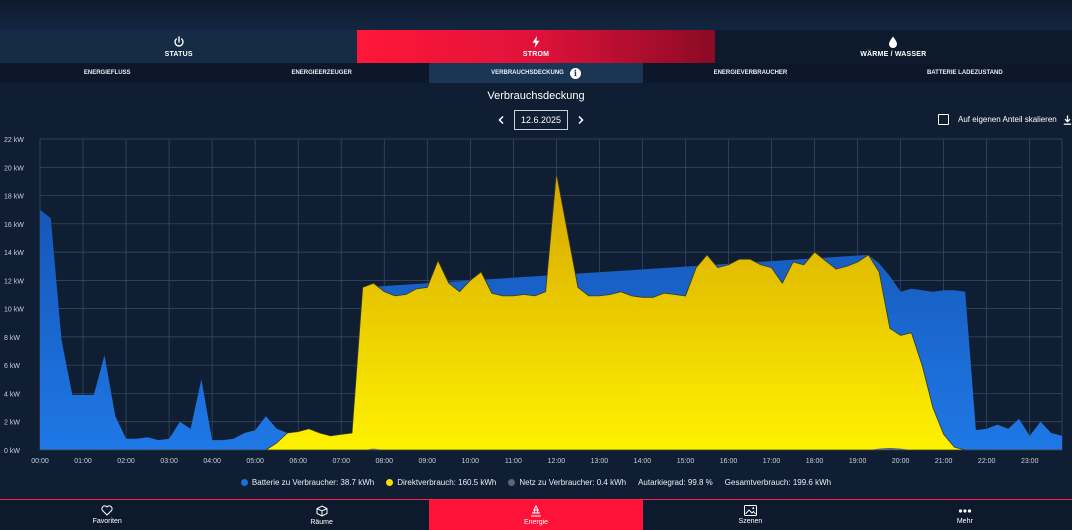  I want to click on legend-direct-dot, so click(390, 482).